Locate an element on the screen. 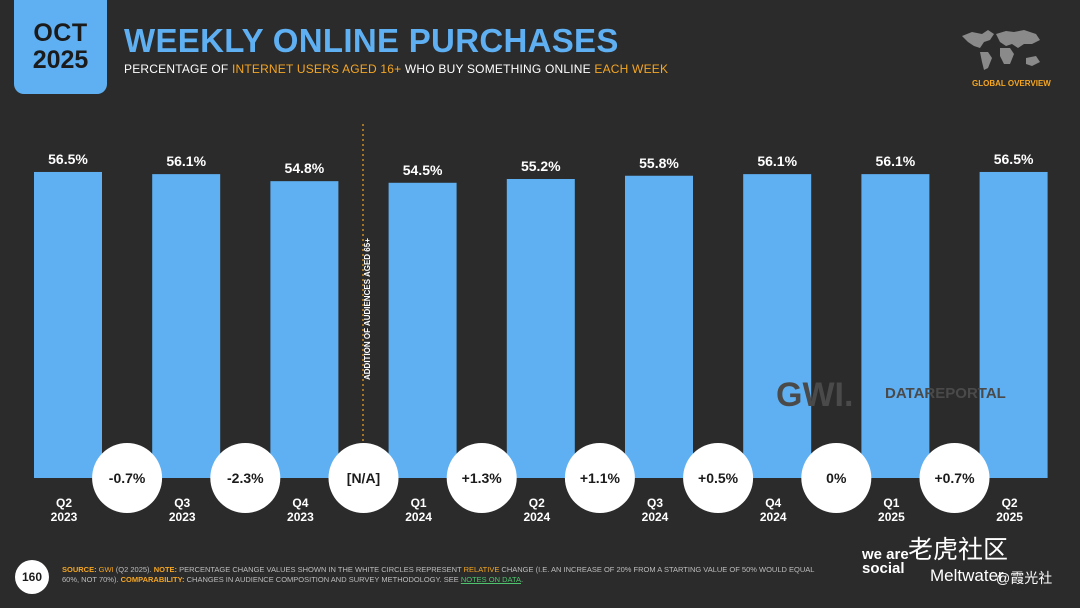 The height and width of the screenshot is (608, 1080). data-label: 54.8% is located at coordinates (305, 168).